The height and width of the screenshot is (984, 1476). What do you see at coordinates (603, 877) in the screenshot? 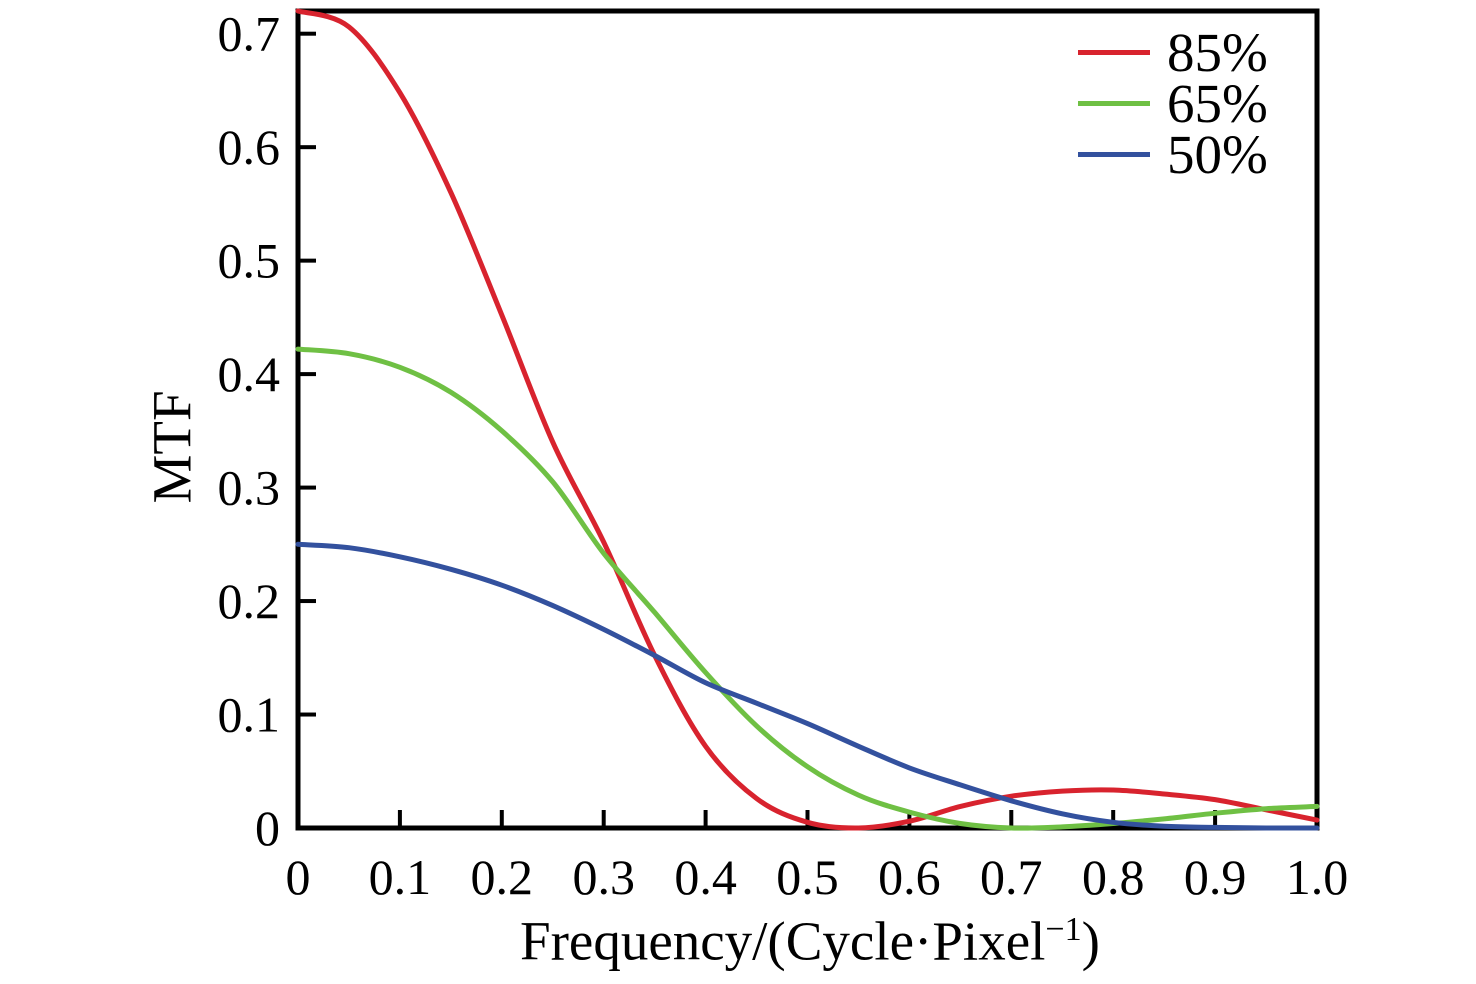
I see `x-tick-label: 0.3` at bounding box center [603, 877].